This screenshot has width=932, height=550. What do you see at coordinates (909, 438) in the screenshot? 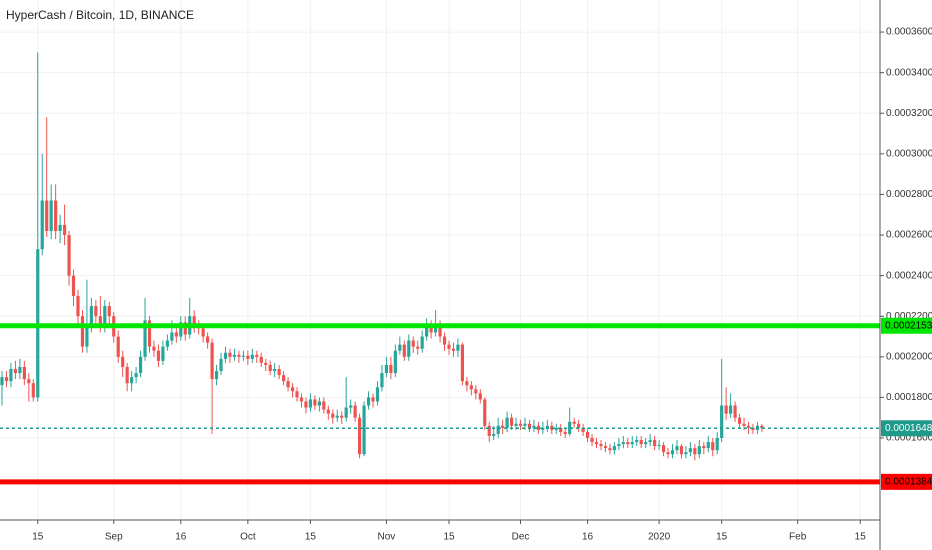
I see `y-tick-label: 0.0001600` at bounding box center [909, 438].